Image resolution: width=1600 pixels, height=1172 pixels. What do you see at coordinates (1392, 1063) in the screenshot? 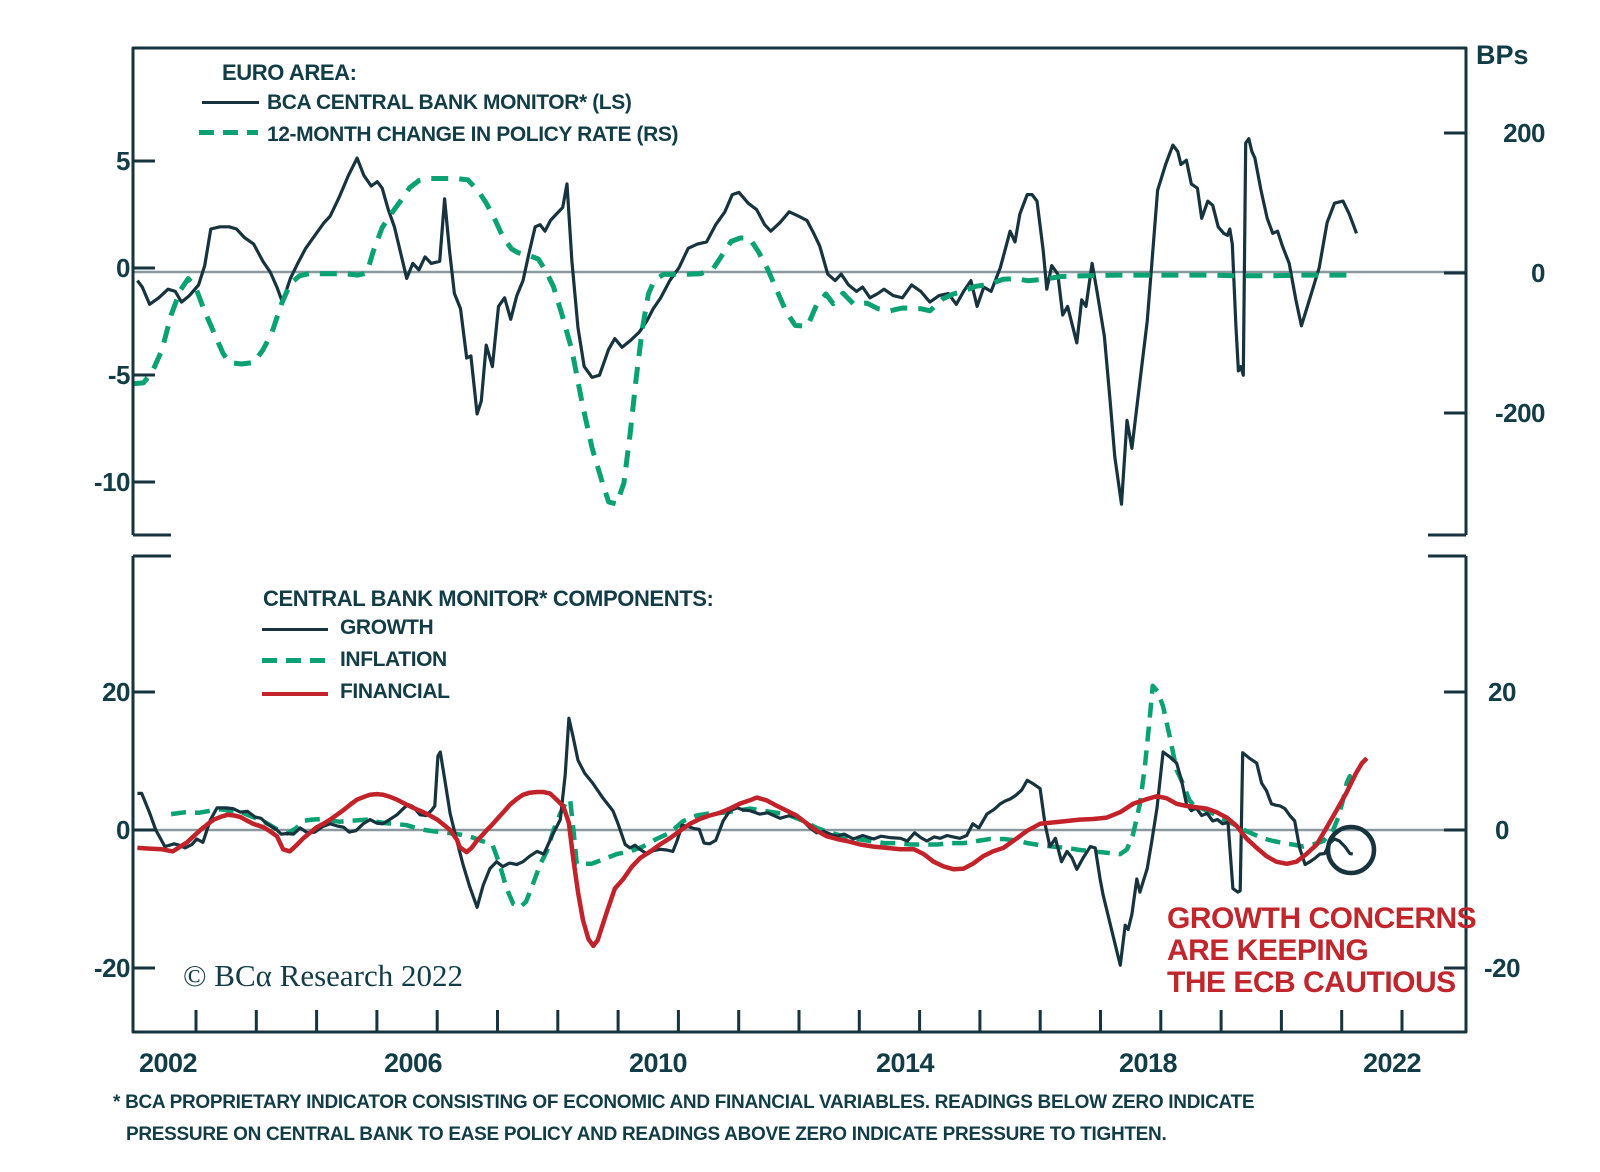
I see `x-year-label: 2022` at bounding box center [1392, 1063].